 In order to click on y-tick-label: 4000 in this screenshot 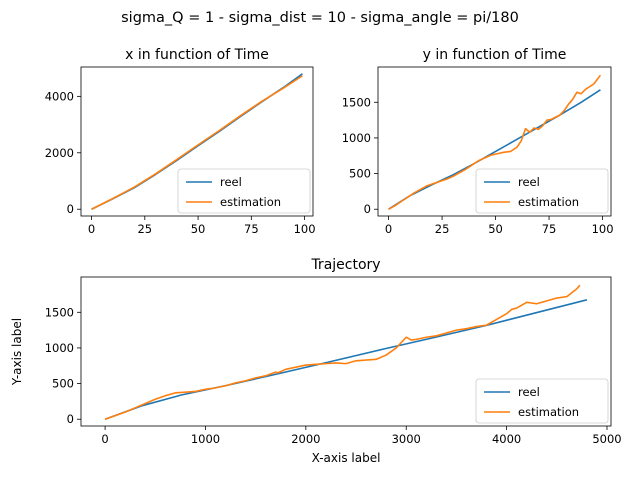, I will do `click(59, 96)`.